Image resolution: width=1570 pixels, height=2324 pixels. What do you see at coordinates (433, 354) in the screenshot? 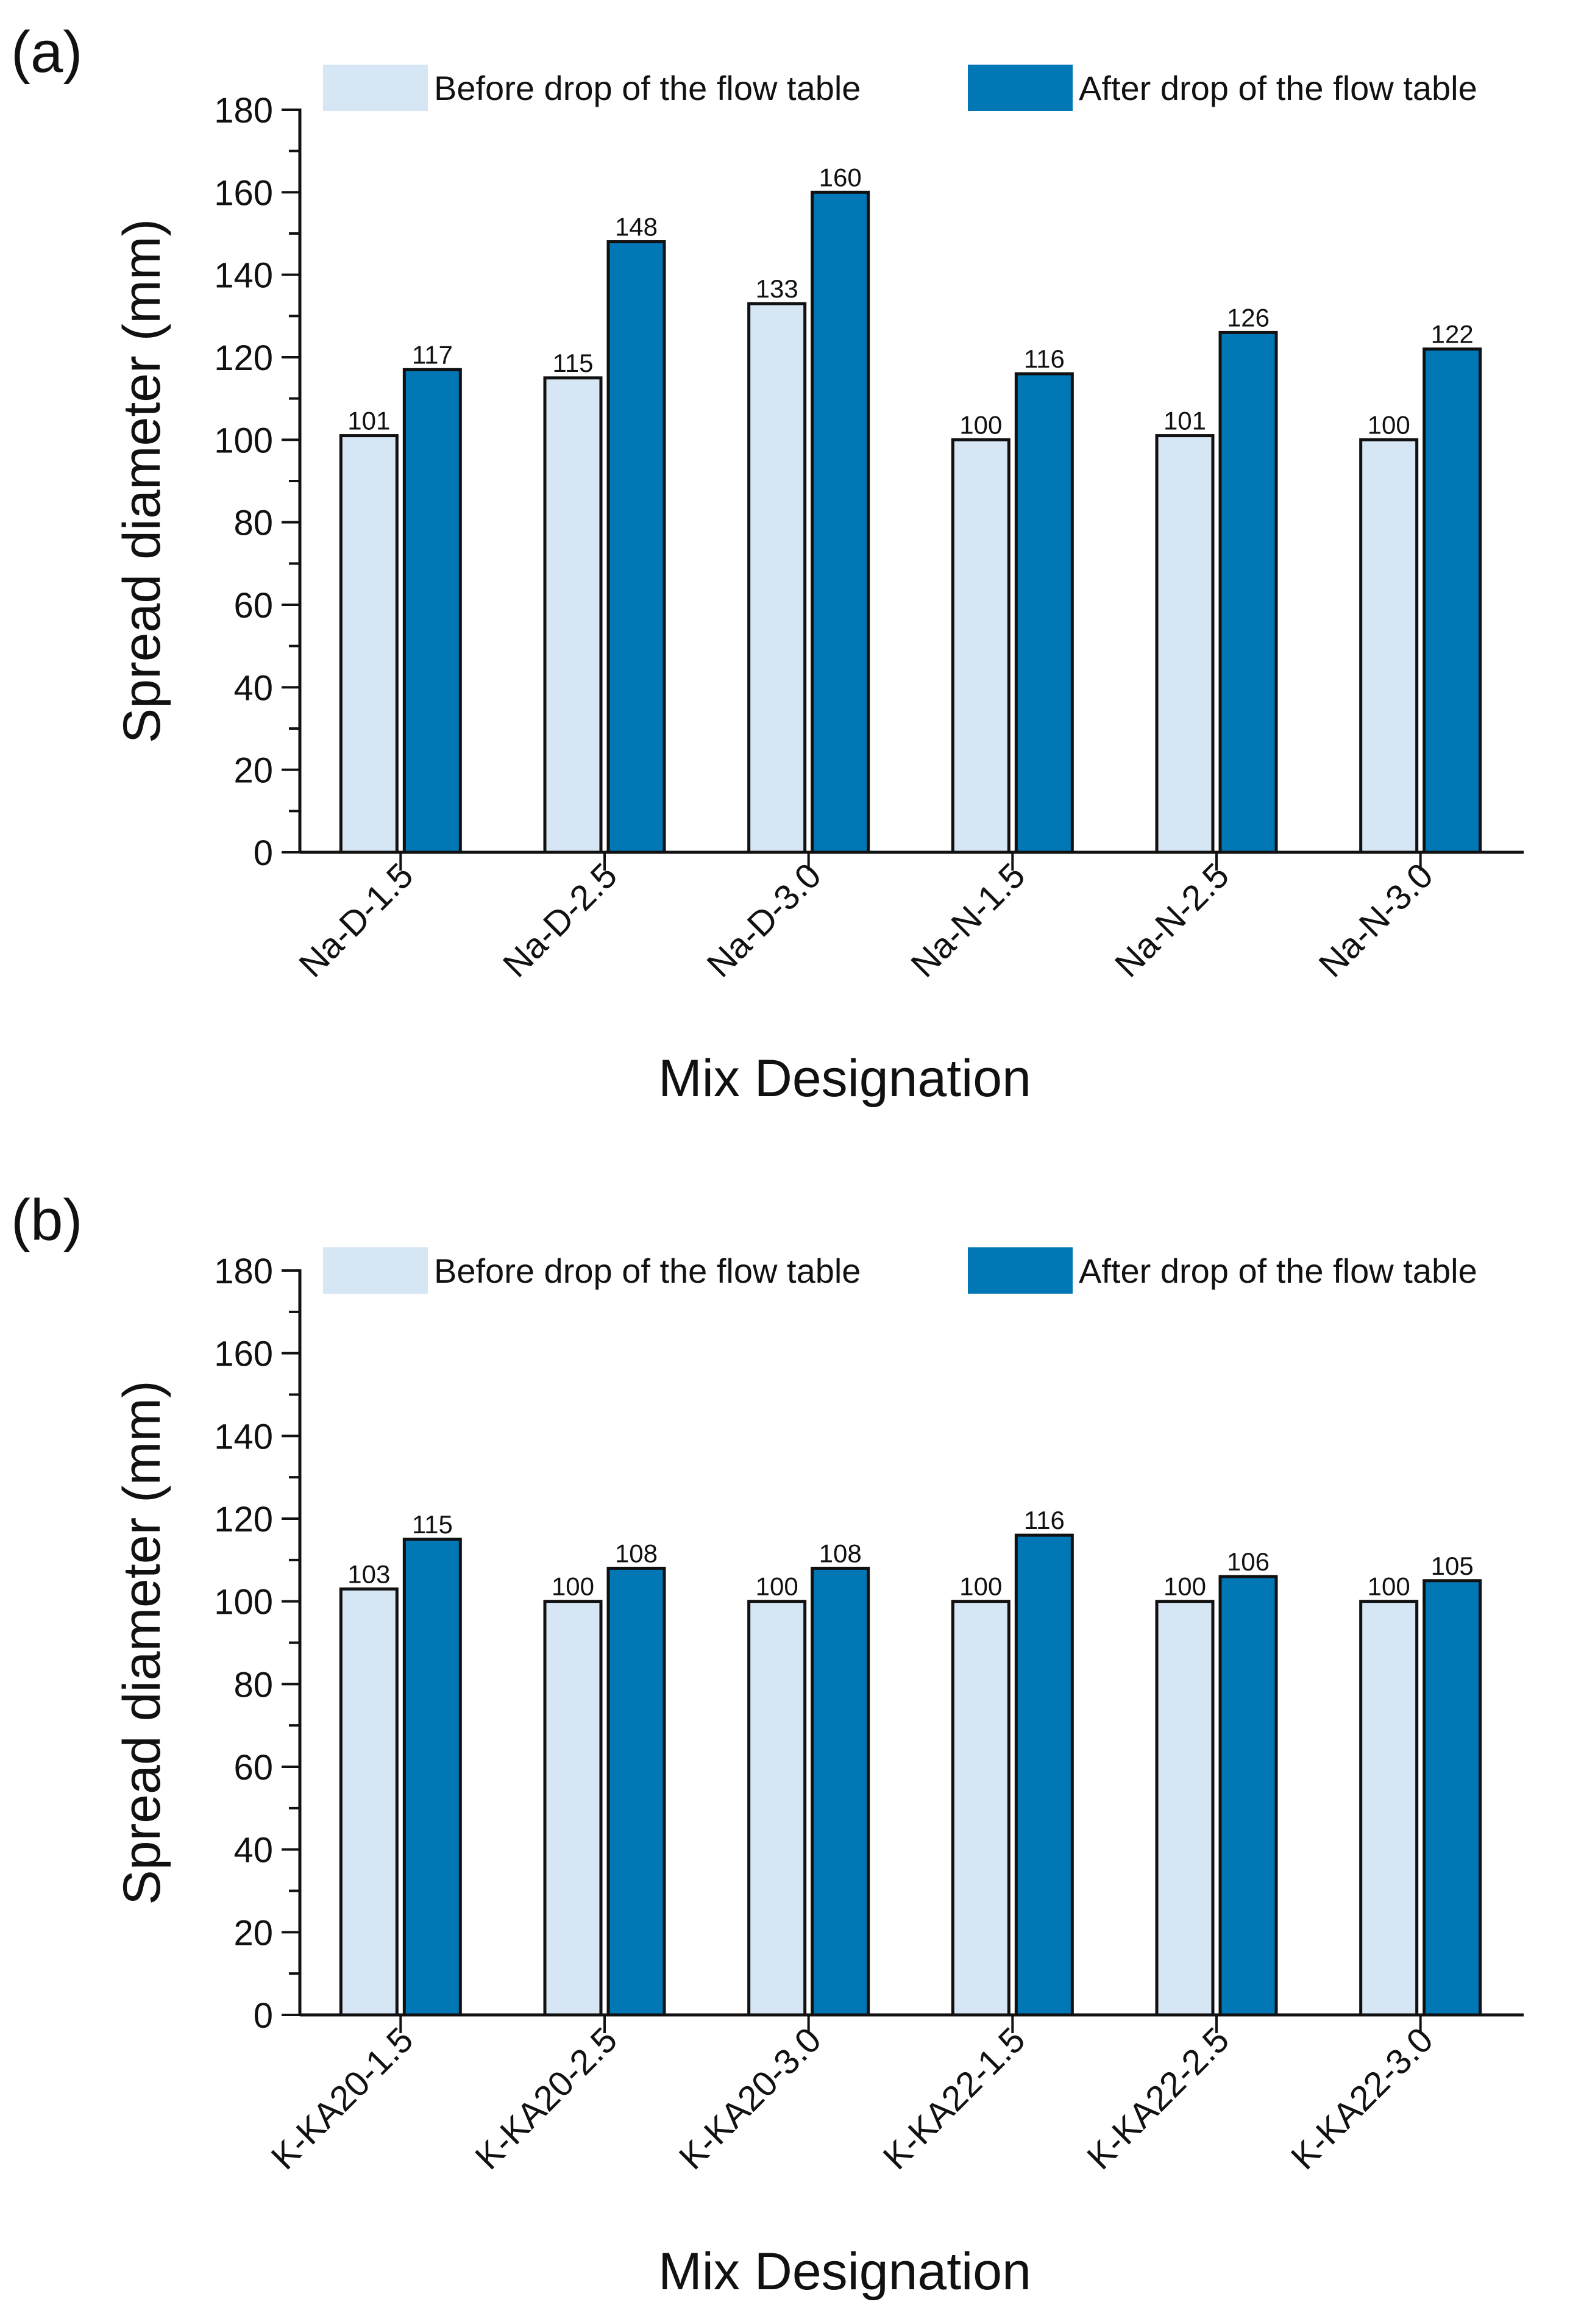
I see `data-label: 117` at bounding box center [433, 354].